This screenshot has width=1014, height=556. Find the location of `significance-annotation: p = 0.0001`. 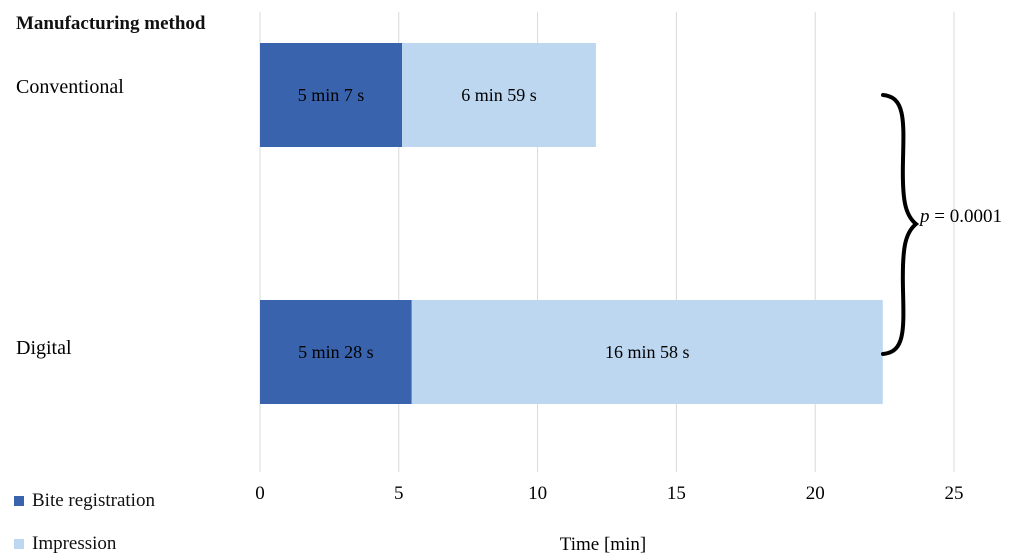

significance-annotation: p = 0.0001 is located at coordinates (941, 224).